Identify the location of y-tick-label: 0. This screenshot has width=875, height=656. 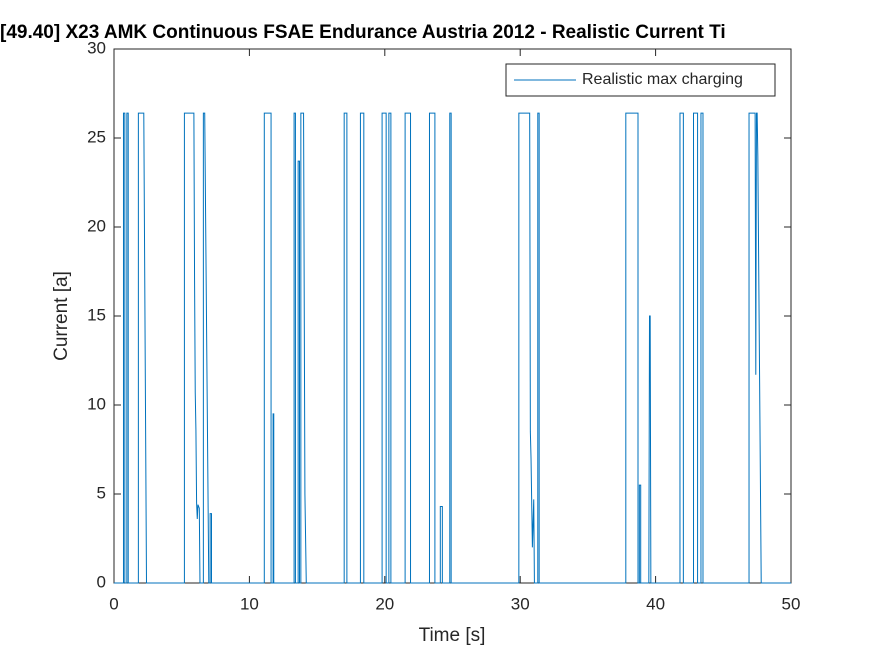
(101, 581).